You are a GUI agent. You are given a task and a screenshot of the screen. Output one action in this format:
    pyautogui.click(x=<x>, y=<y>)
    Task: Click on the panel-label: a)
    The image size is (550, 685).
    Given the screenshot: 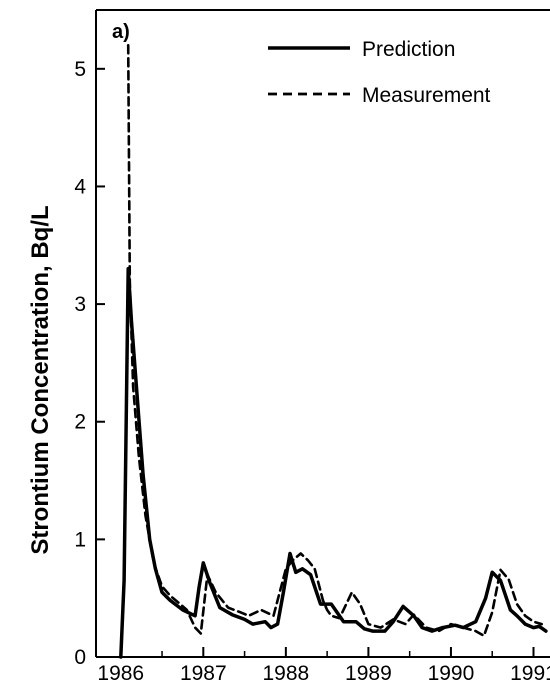 What is the action you would take?
    pyautogui.click(x=121, y=32)
    